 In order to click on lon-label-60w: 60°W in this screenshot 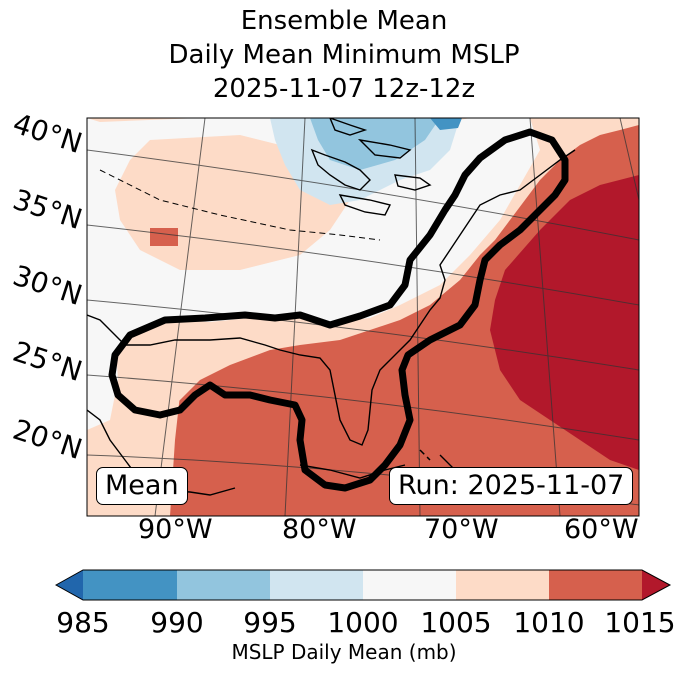, I will do `click(601, 529)`.